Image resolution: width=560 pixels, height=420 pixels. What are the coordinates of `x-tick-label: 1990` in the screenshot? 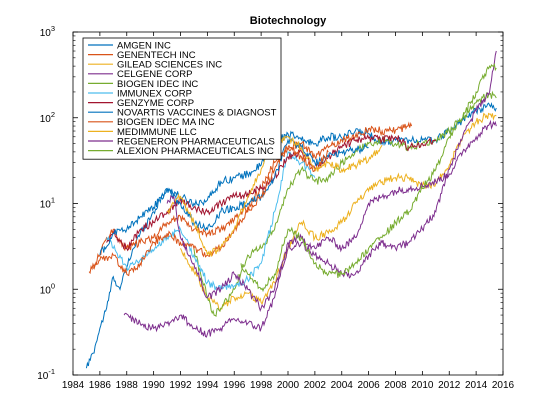 It's located at (154, 385).